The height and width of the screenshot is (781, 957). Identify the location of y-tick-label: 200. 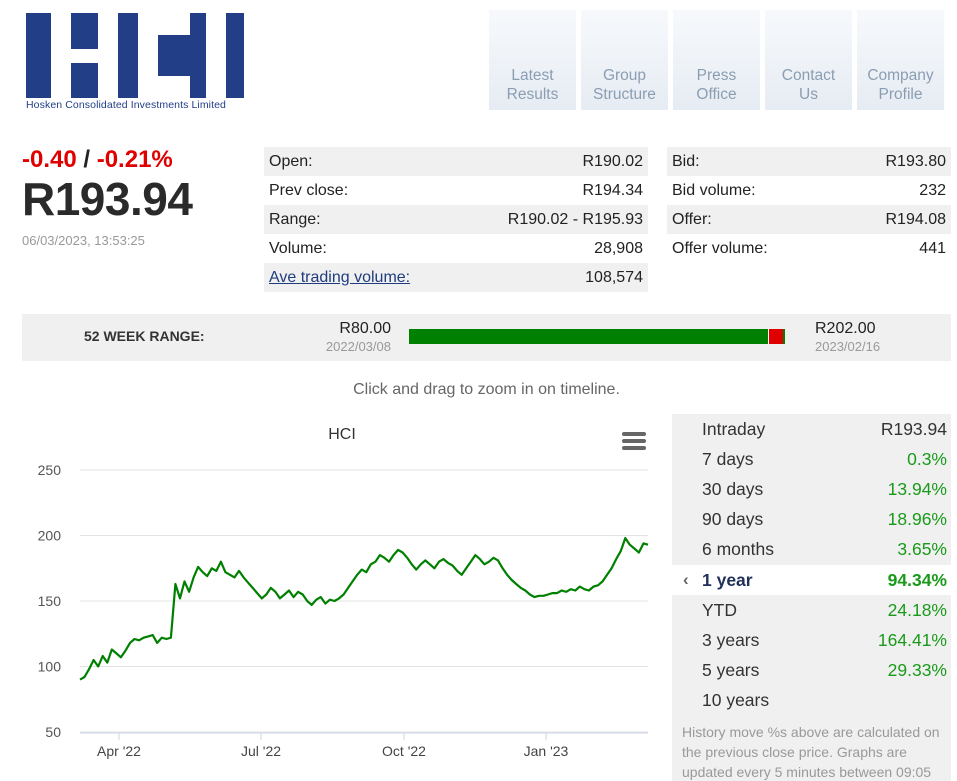
(50, 536).